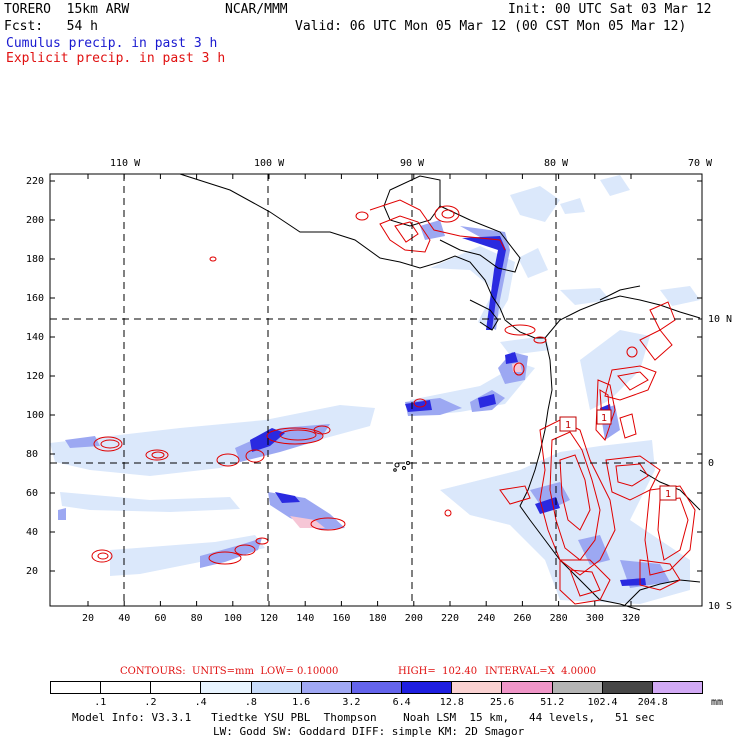 The image size is (740, 740). I want to click on legend-value: 102.4, so click(602, 702).